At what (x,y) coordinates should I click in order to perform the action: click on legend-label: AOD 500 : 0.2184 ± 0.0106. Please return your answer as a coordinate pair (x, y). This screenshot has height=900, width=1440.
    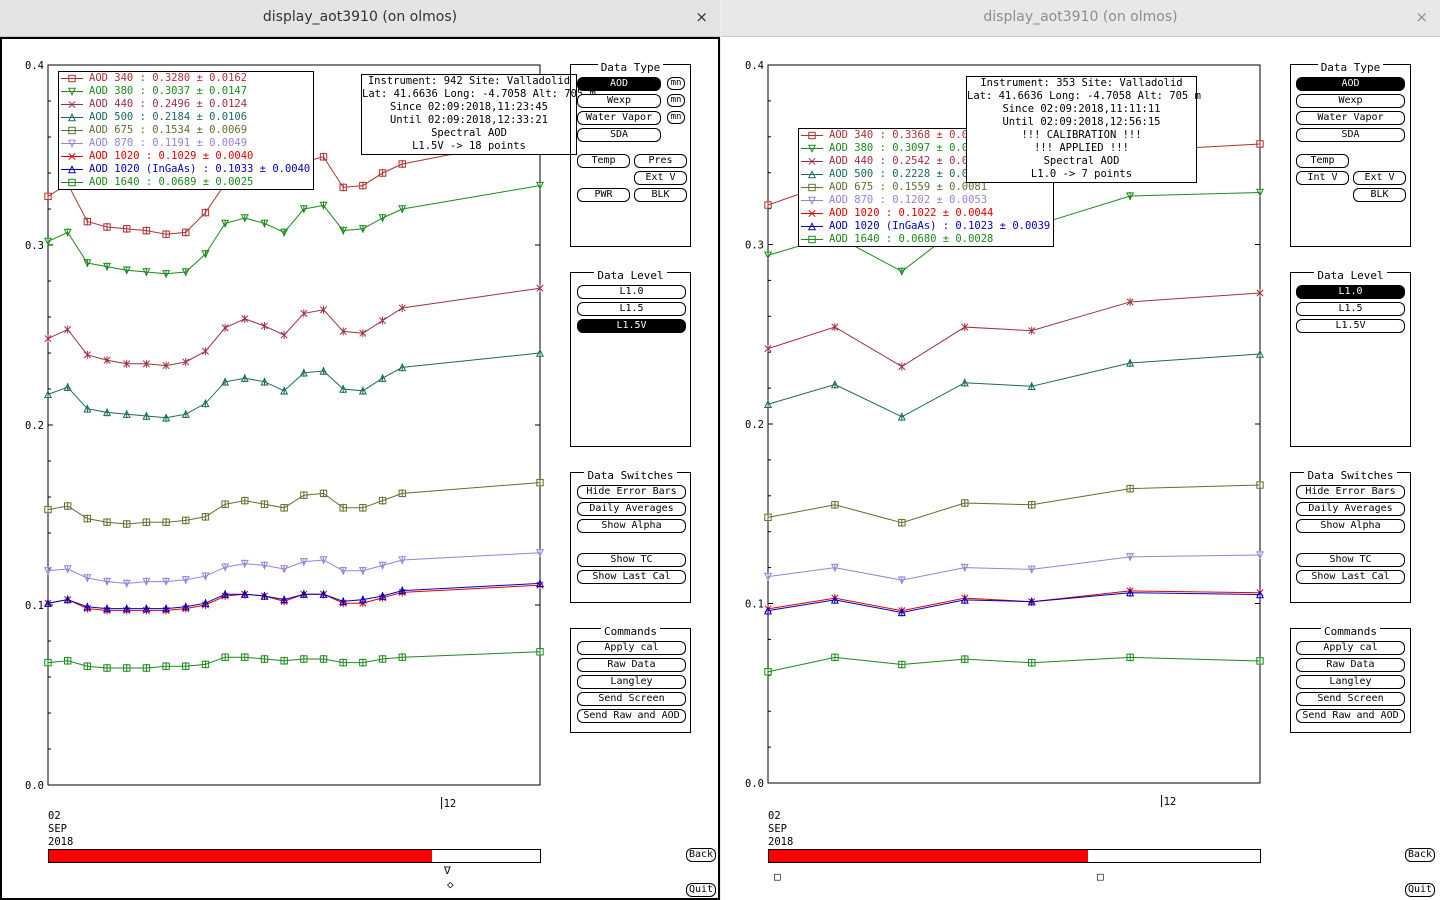
    Looking at the image, I should click on (168, 117).